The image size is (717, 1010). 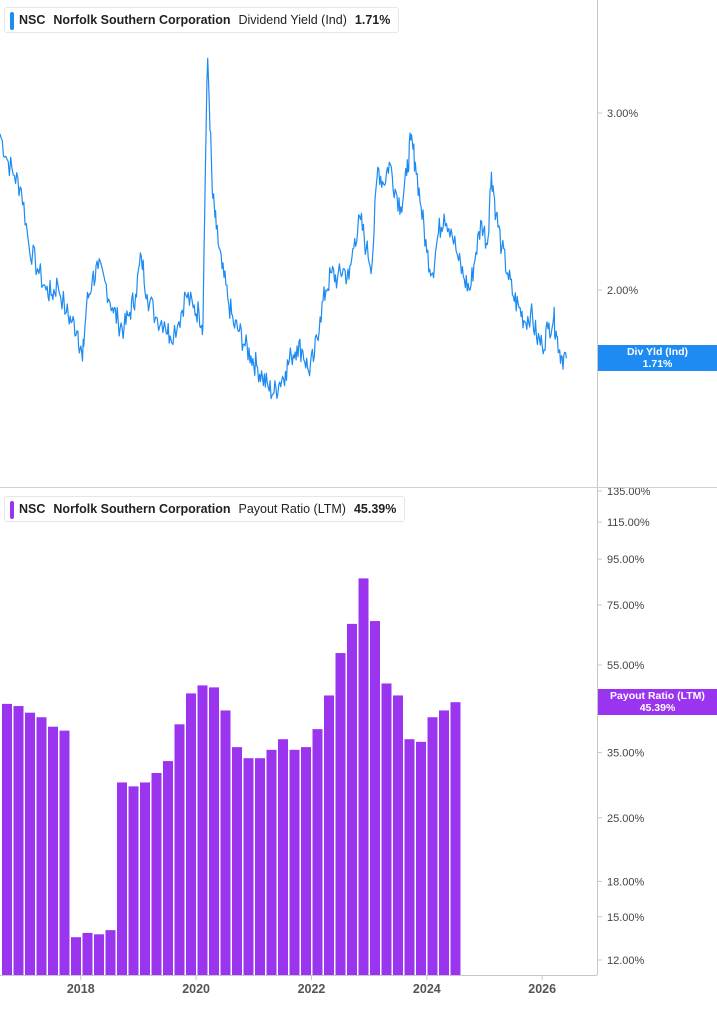 What do you see at coordinates (629, 492) in the screenshot?
I see `y-tick-label: 135.00%` at bounding box center [629, 492].